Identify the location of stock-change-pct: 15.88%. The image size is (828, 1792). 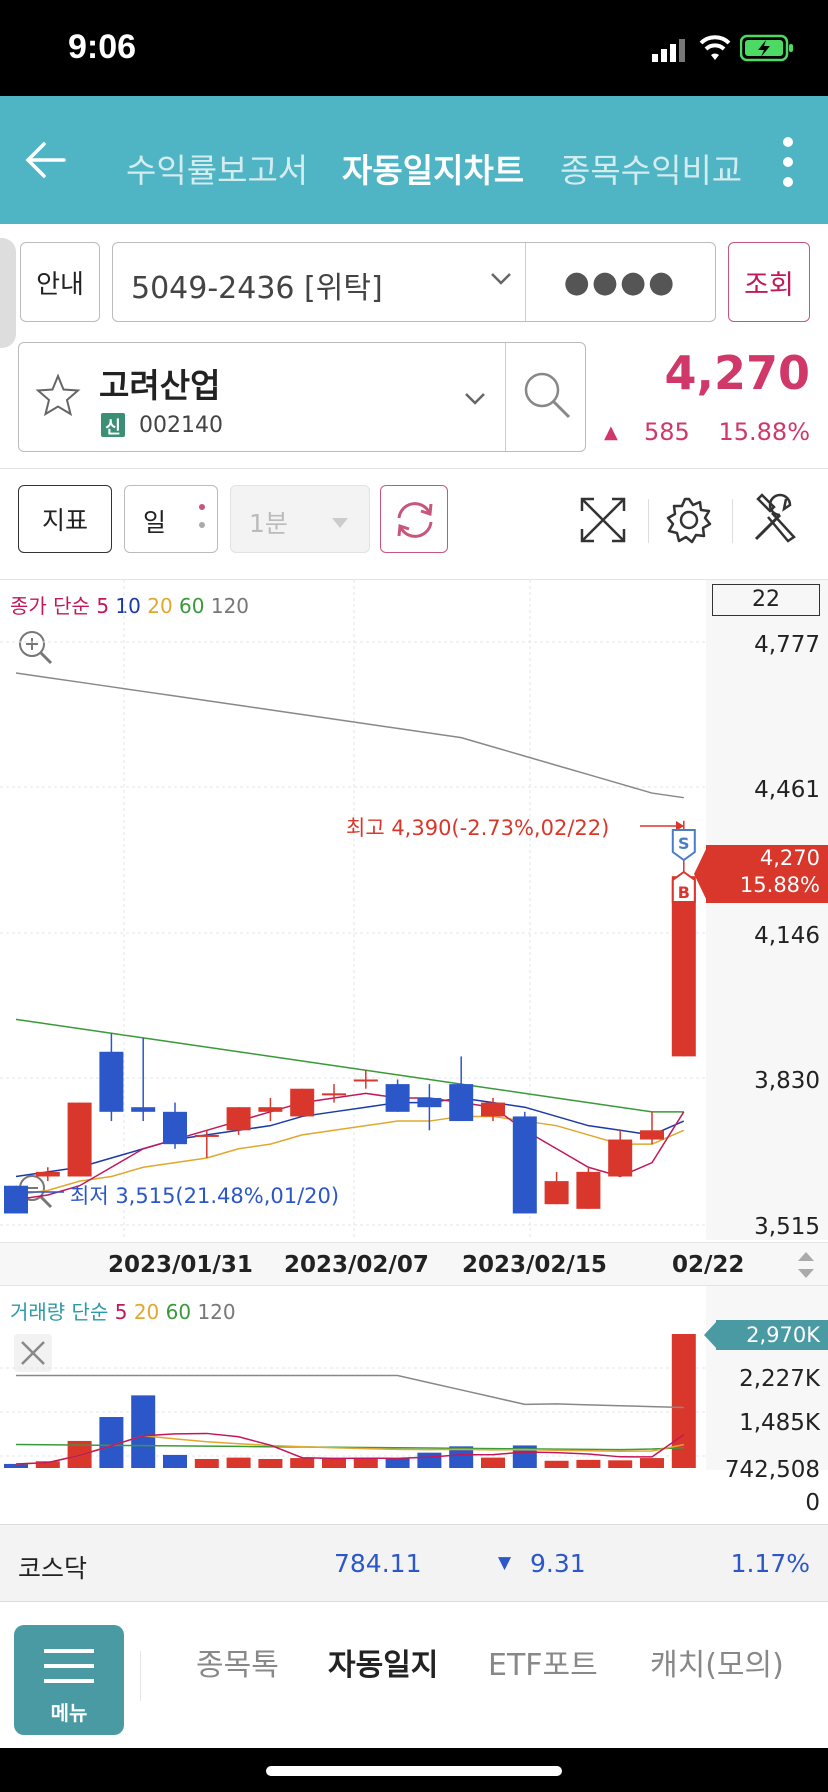
(764, 432).